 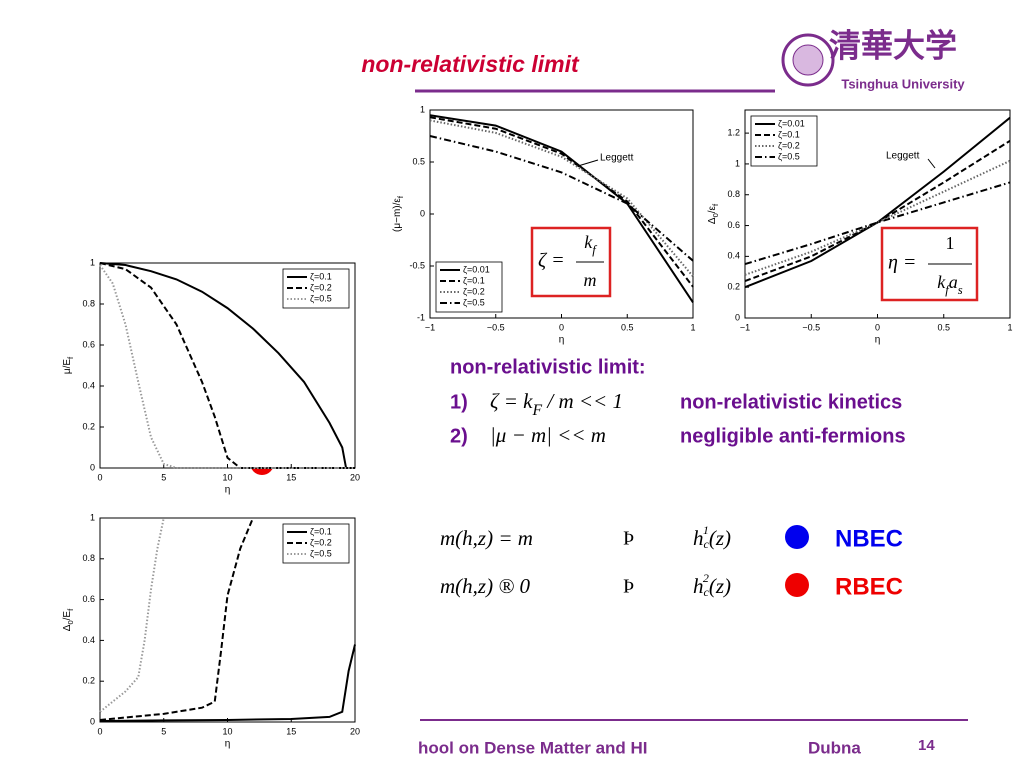 I want to click on item-formula-part: / m << 1, so click(x=582, y=401).